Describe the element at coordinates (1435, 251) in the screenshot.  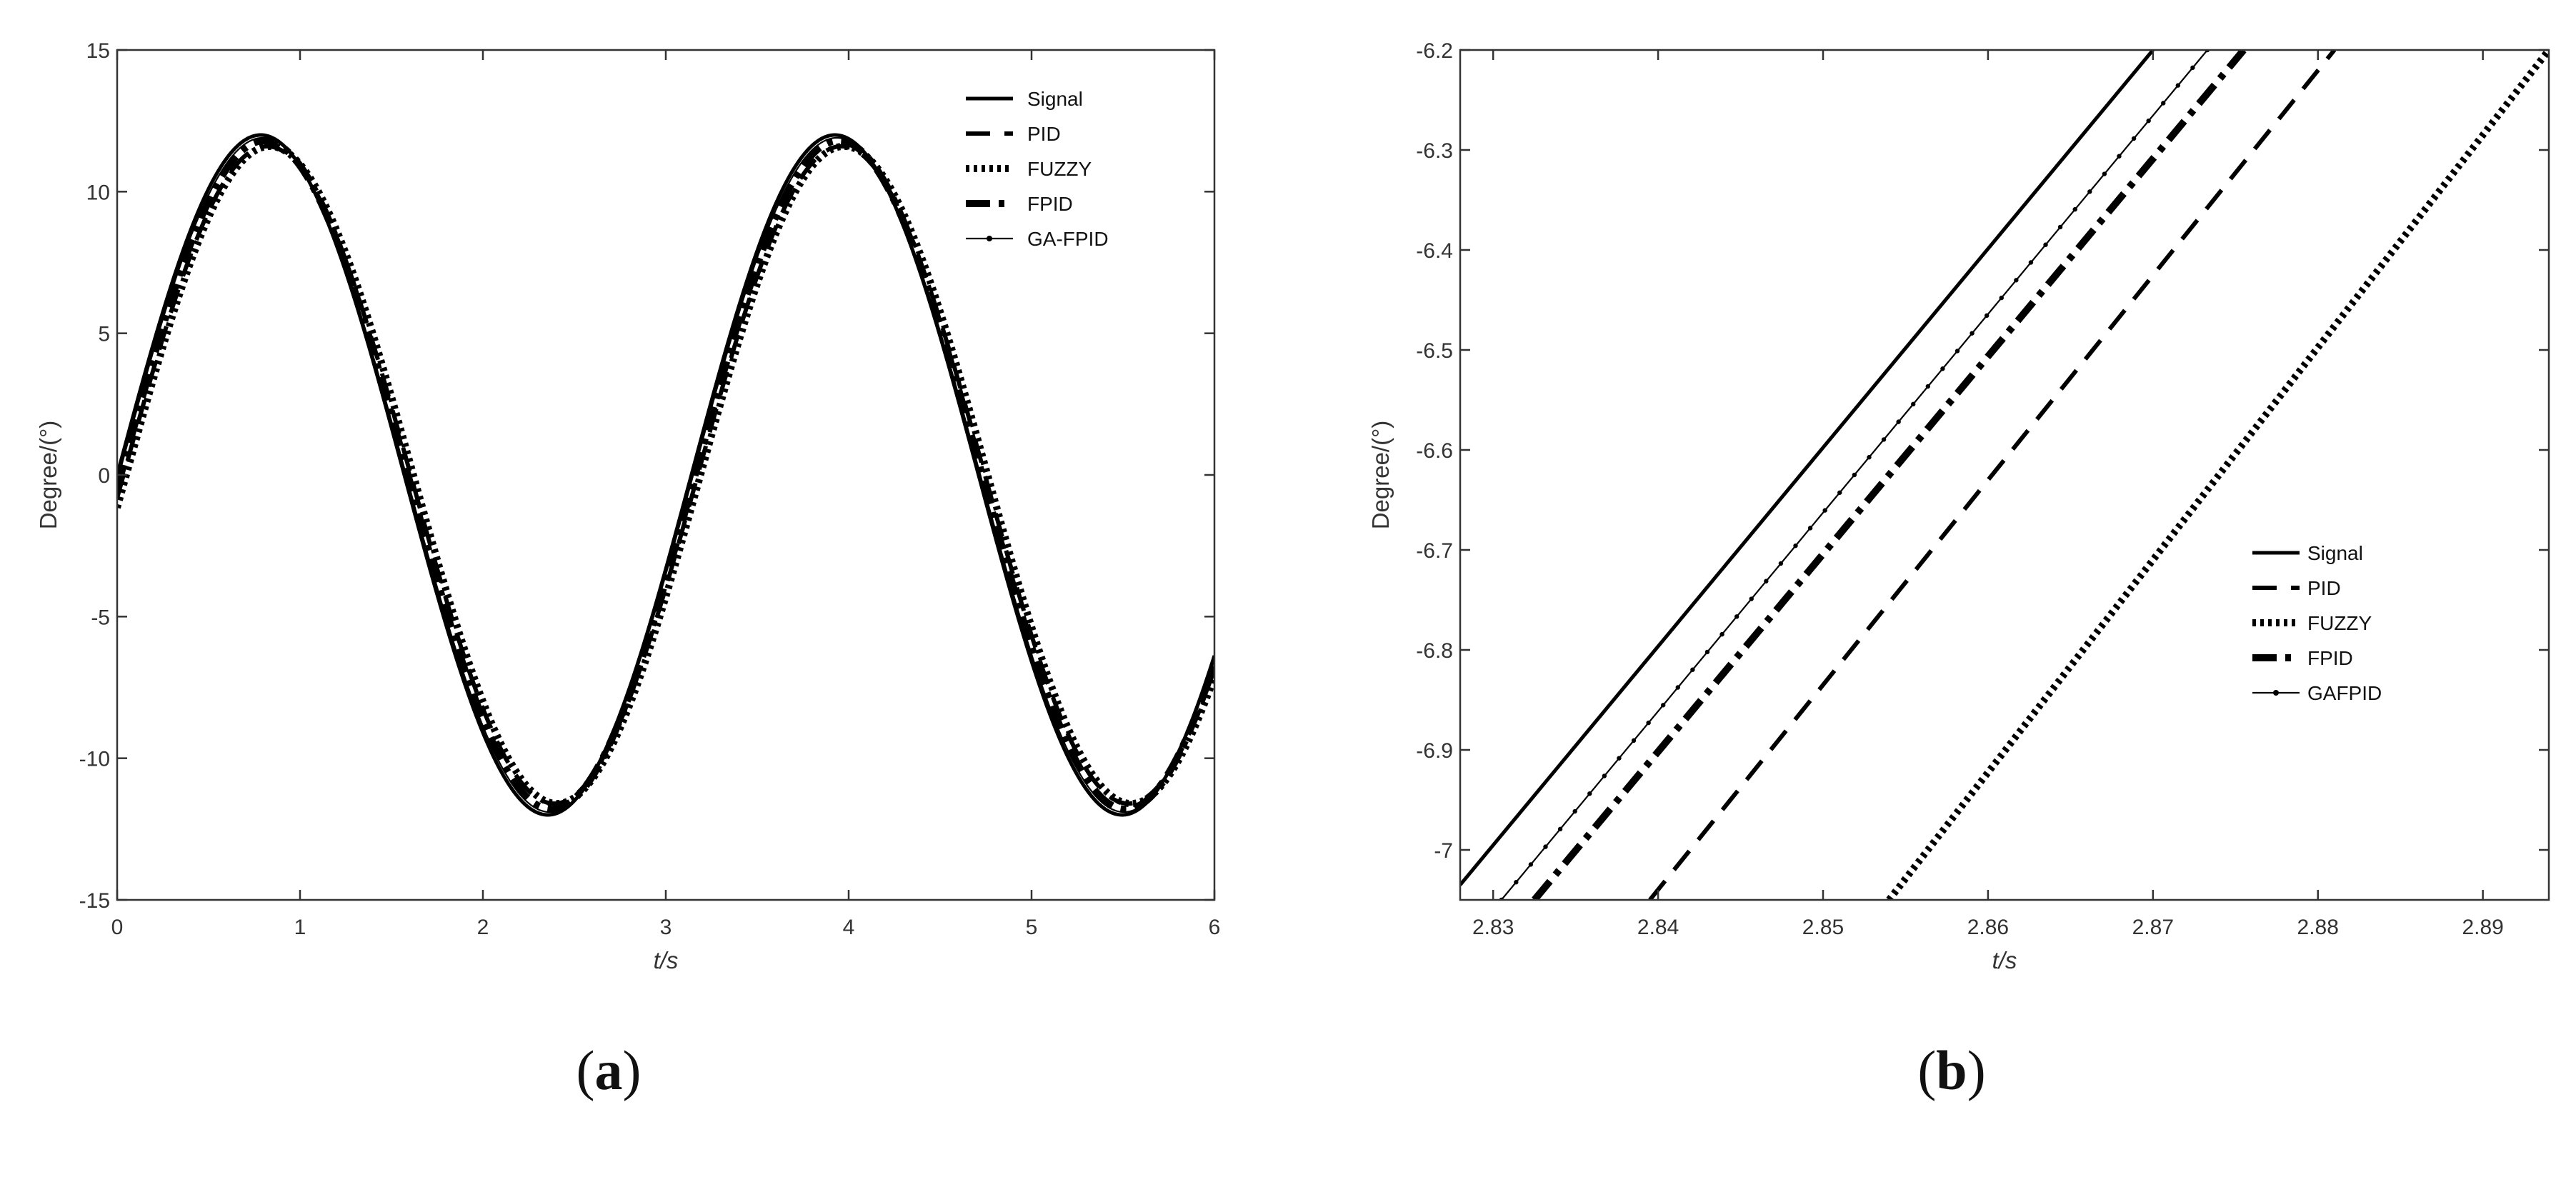
I see `y-tick-label: -6.4` at that location.